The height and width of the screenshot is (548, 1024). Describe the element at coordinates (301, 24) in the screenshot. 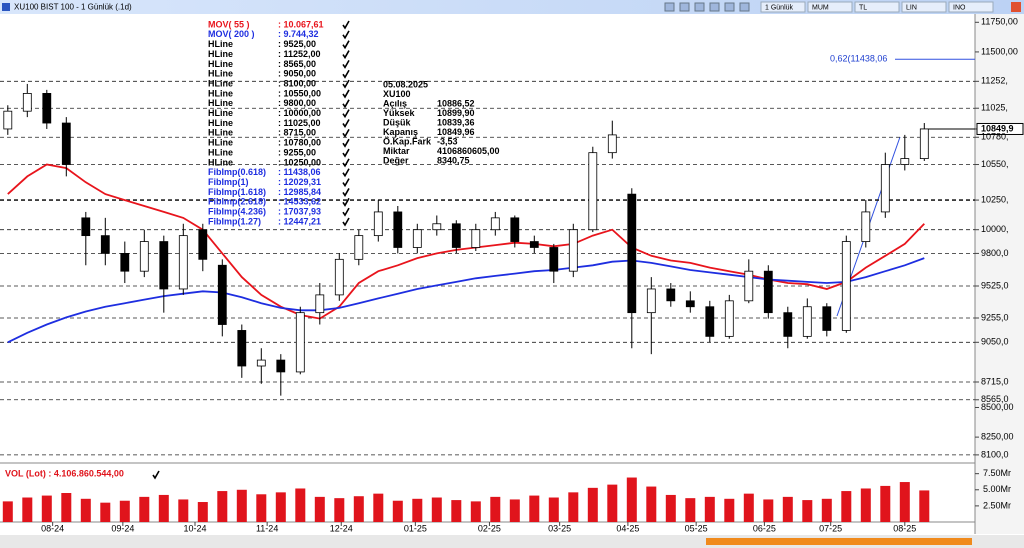

I see `legend-value: : 10.067,61` at that location.